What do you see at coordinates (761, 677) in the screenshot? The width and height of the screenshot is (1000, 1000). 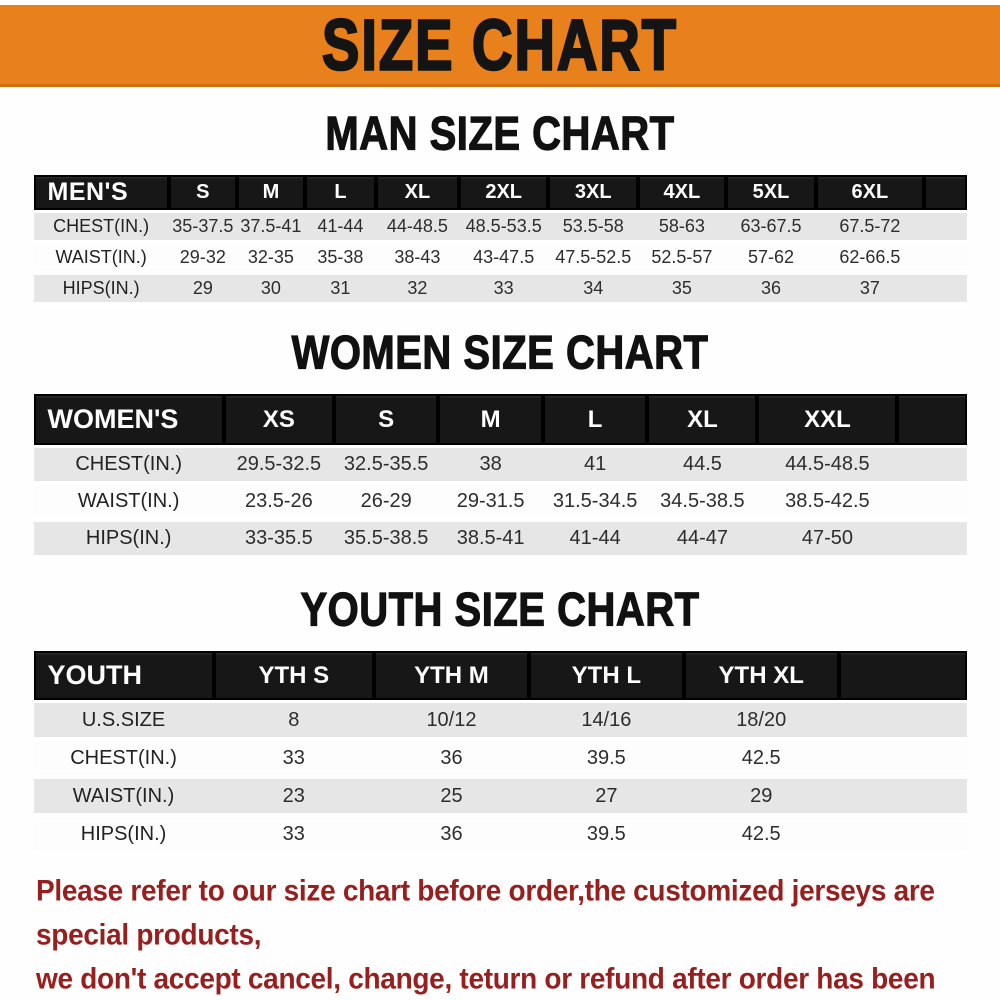 I see `youth-column-header: YTH XL` at bounding box center [761, 677].